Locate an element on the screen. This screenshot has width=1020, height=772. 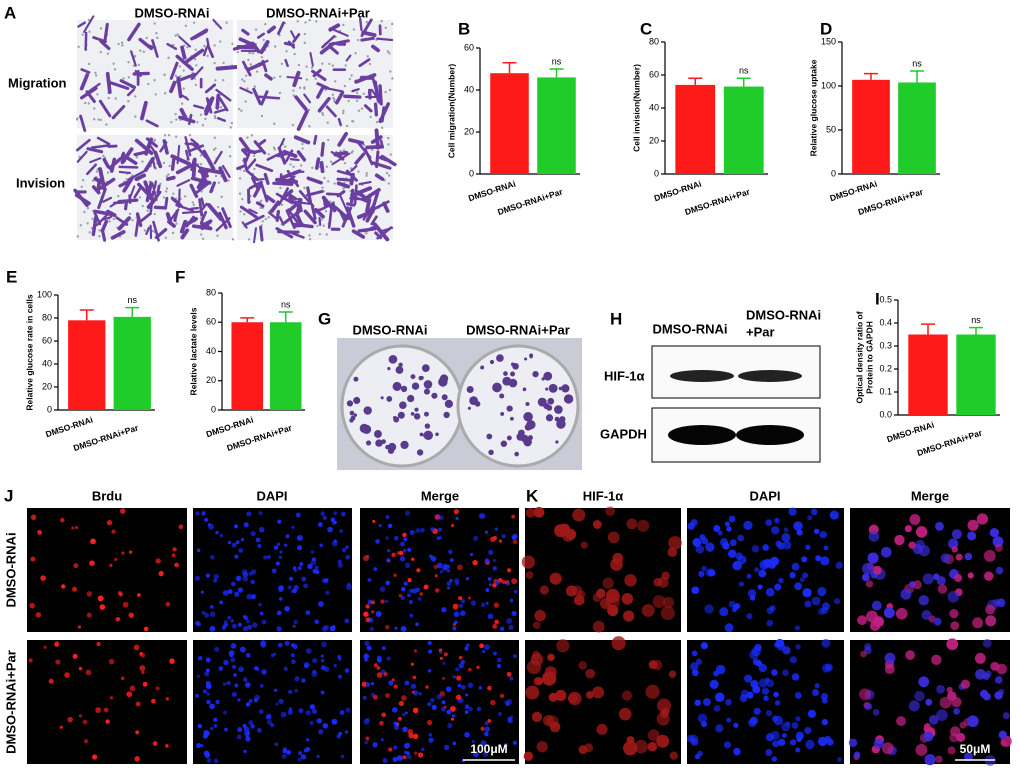
y-tick-label: 0.4 is located at coordinates (885, 322).